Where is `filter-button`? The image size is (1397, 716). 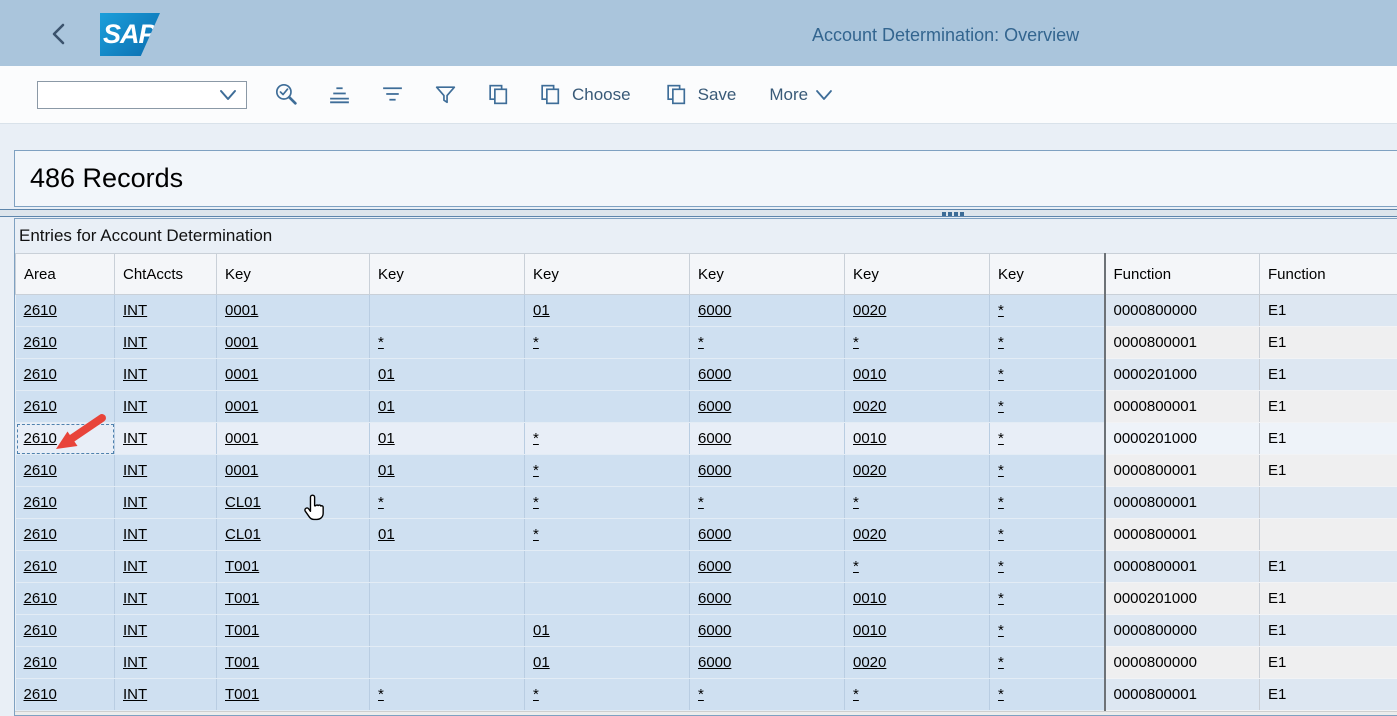
filter-button is located at coordinates (445, 95).